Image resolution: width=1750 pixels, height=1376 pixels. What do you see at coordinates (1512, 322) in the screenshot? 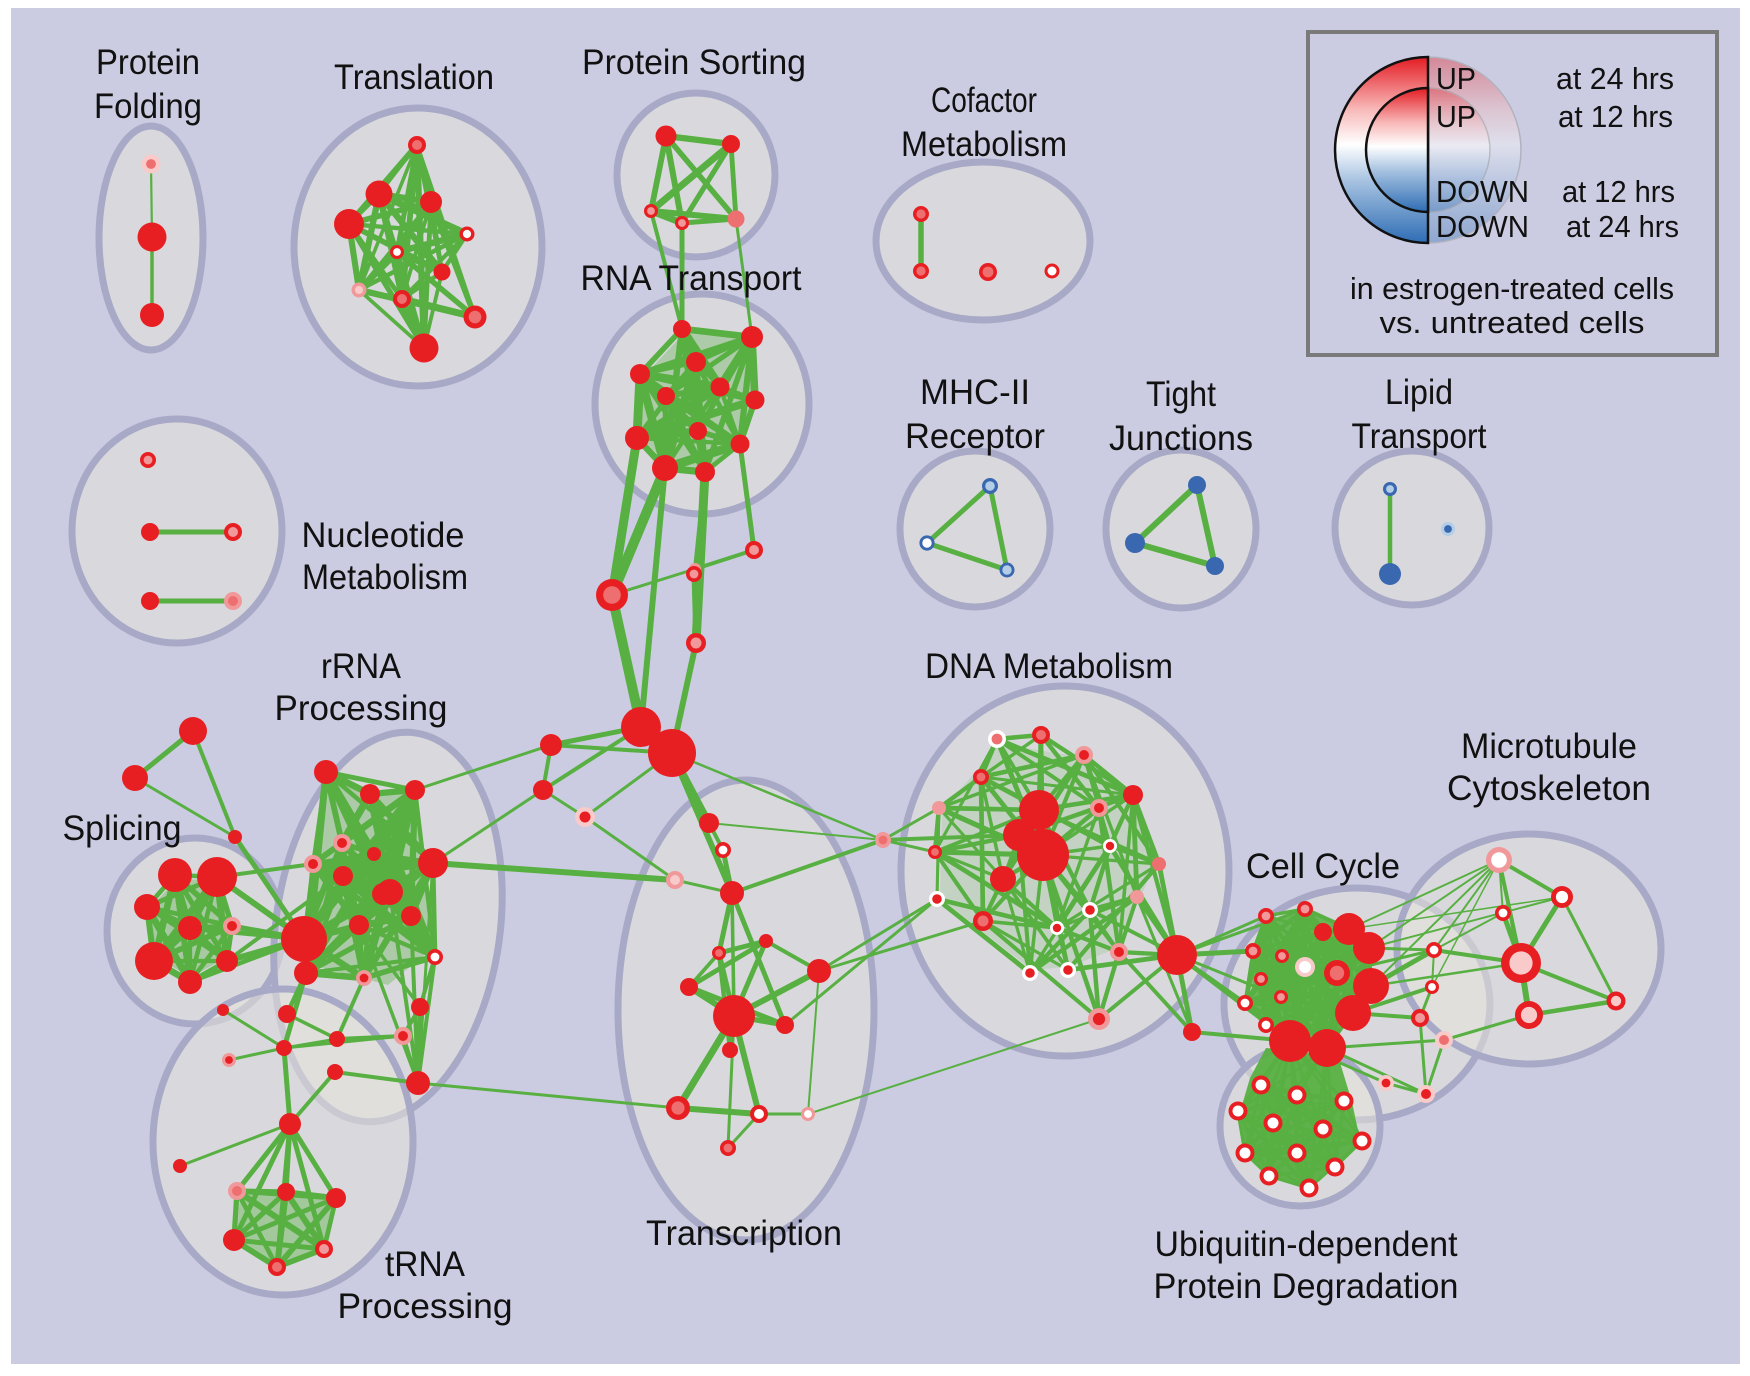
I see `svg-text: vs. untreated cells` at bounding box center [1512, 322].